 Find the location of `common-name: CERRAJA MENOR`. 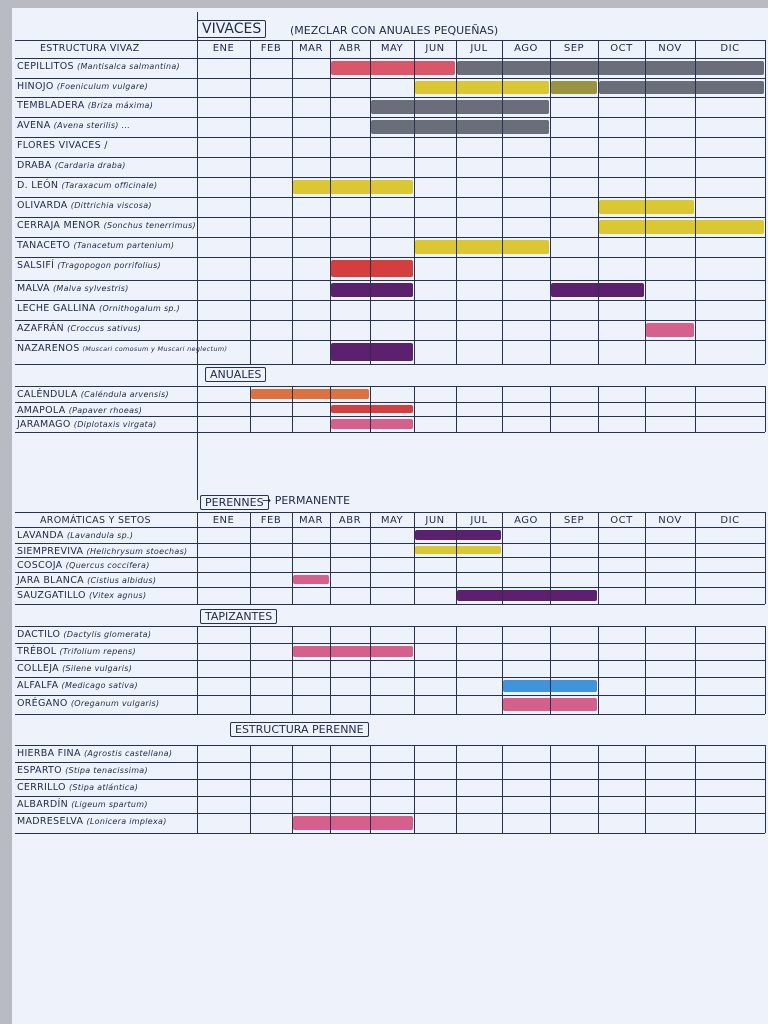

common-name: CERRAJA MENOR is located at coordinates (59, 225).